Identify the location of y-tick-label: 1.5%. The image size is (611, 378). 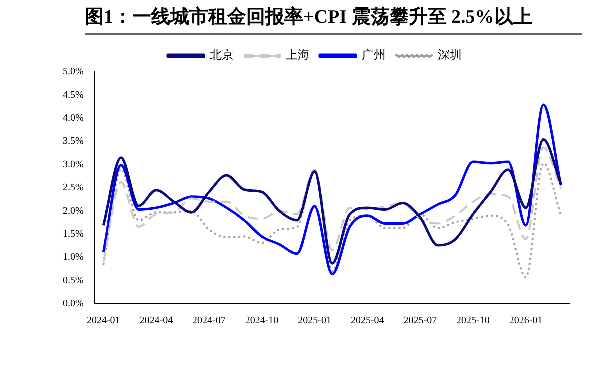
(73, 234).